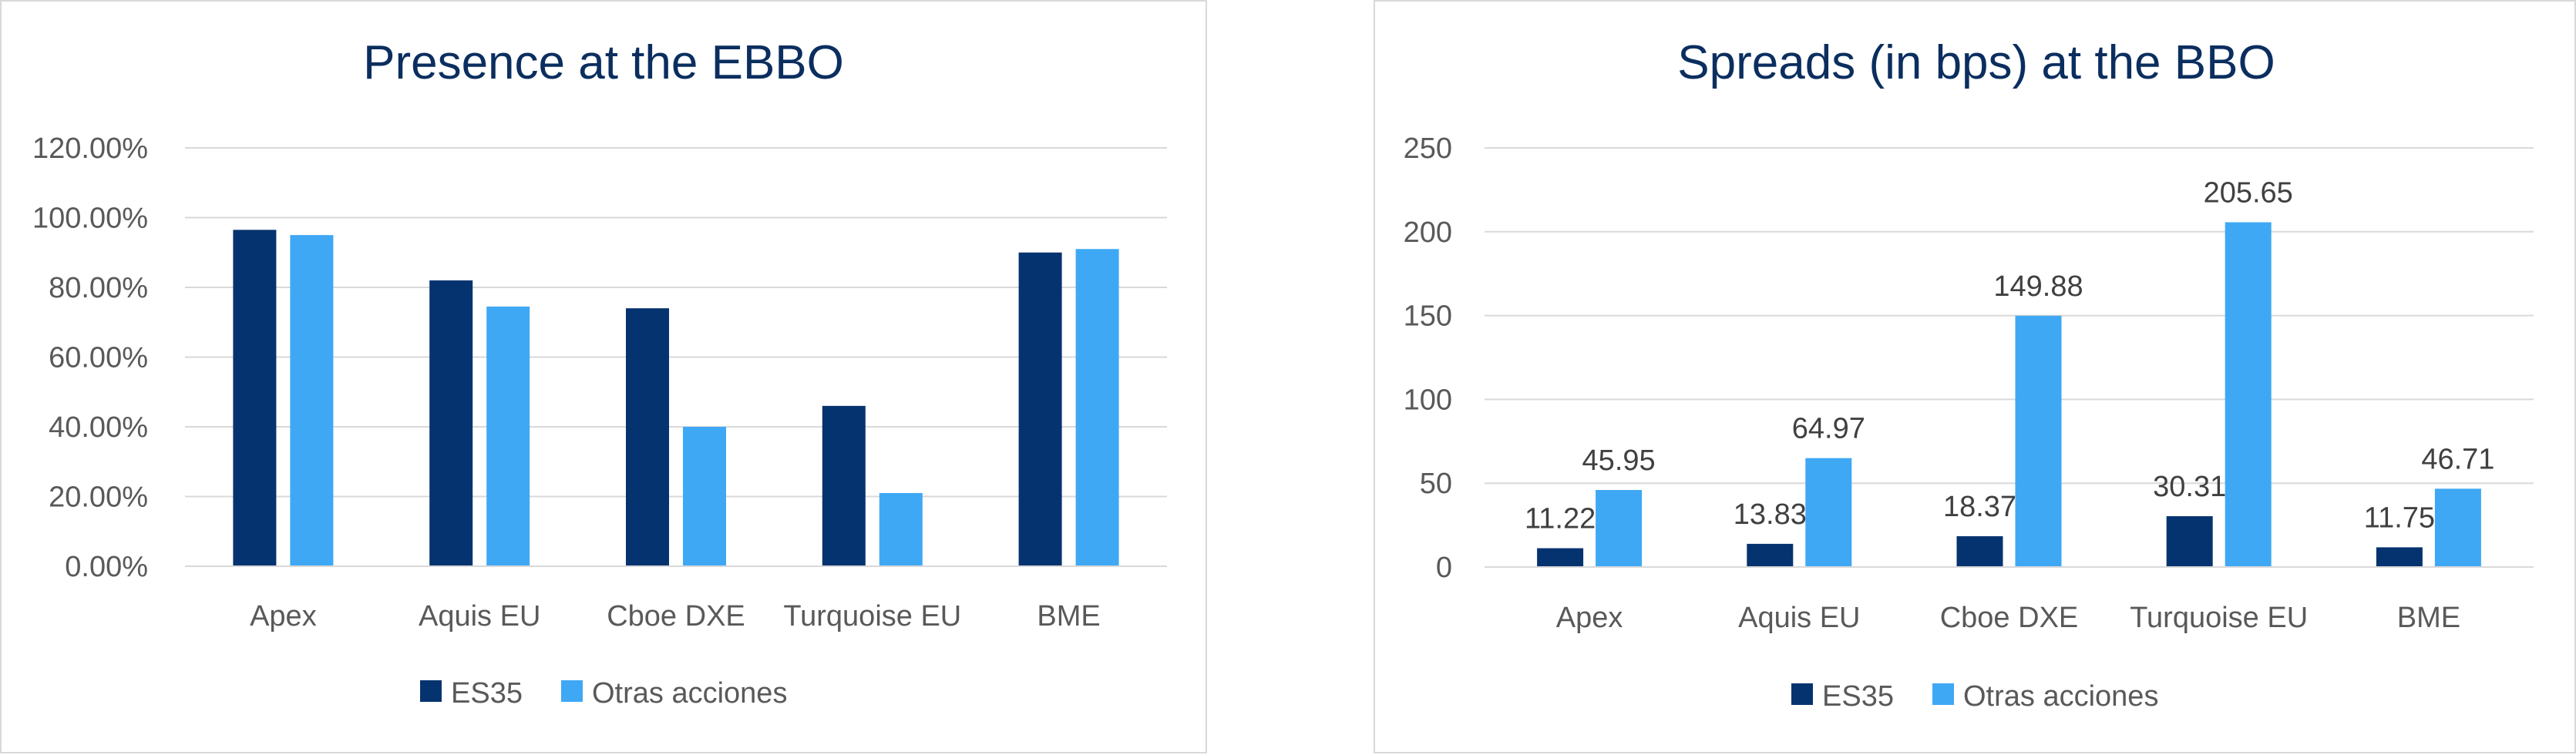 The image size is (2576, 755). What do you see at coordinates (2399, 518) in the screenshot?
I see `data-label: 11.75` at bounding box center [2399, 518].